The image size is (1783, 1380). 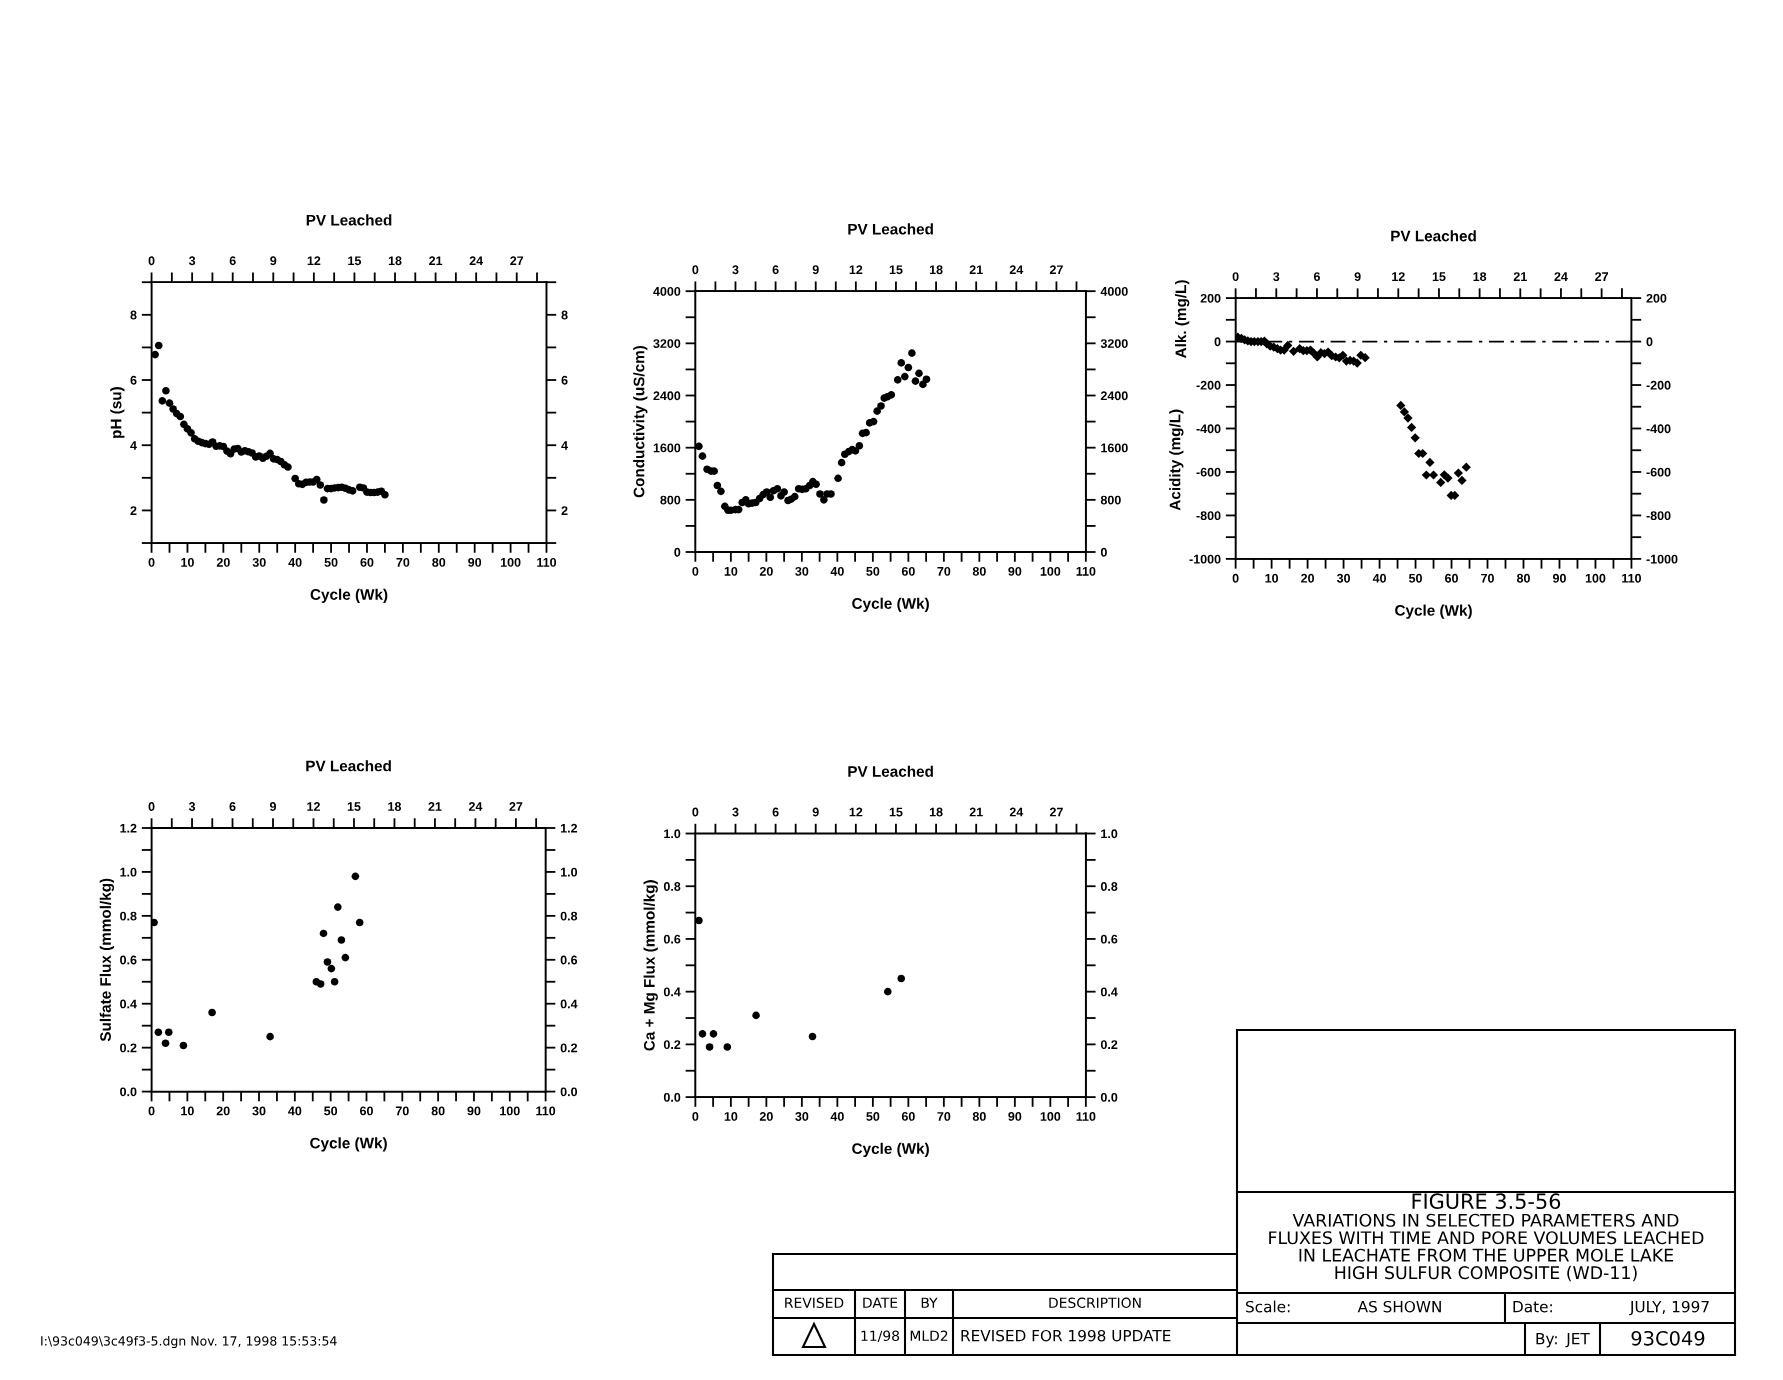 I want to click on text: 93C049, so click(x=1668, y=1338).